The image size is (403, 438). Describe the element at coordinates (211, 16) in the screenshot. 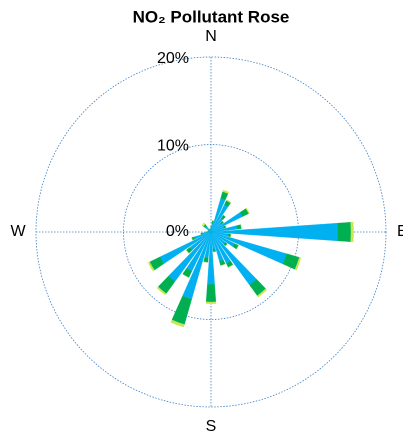

I see `chart-title: NO₂ Pollutant Rose` at that location.